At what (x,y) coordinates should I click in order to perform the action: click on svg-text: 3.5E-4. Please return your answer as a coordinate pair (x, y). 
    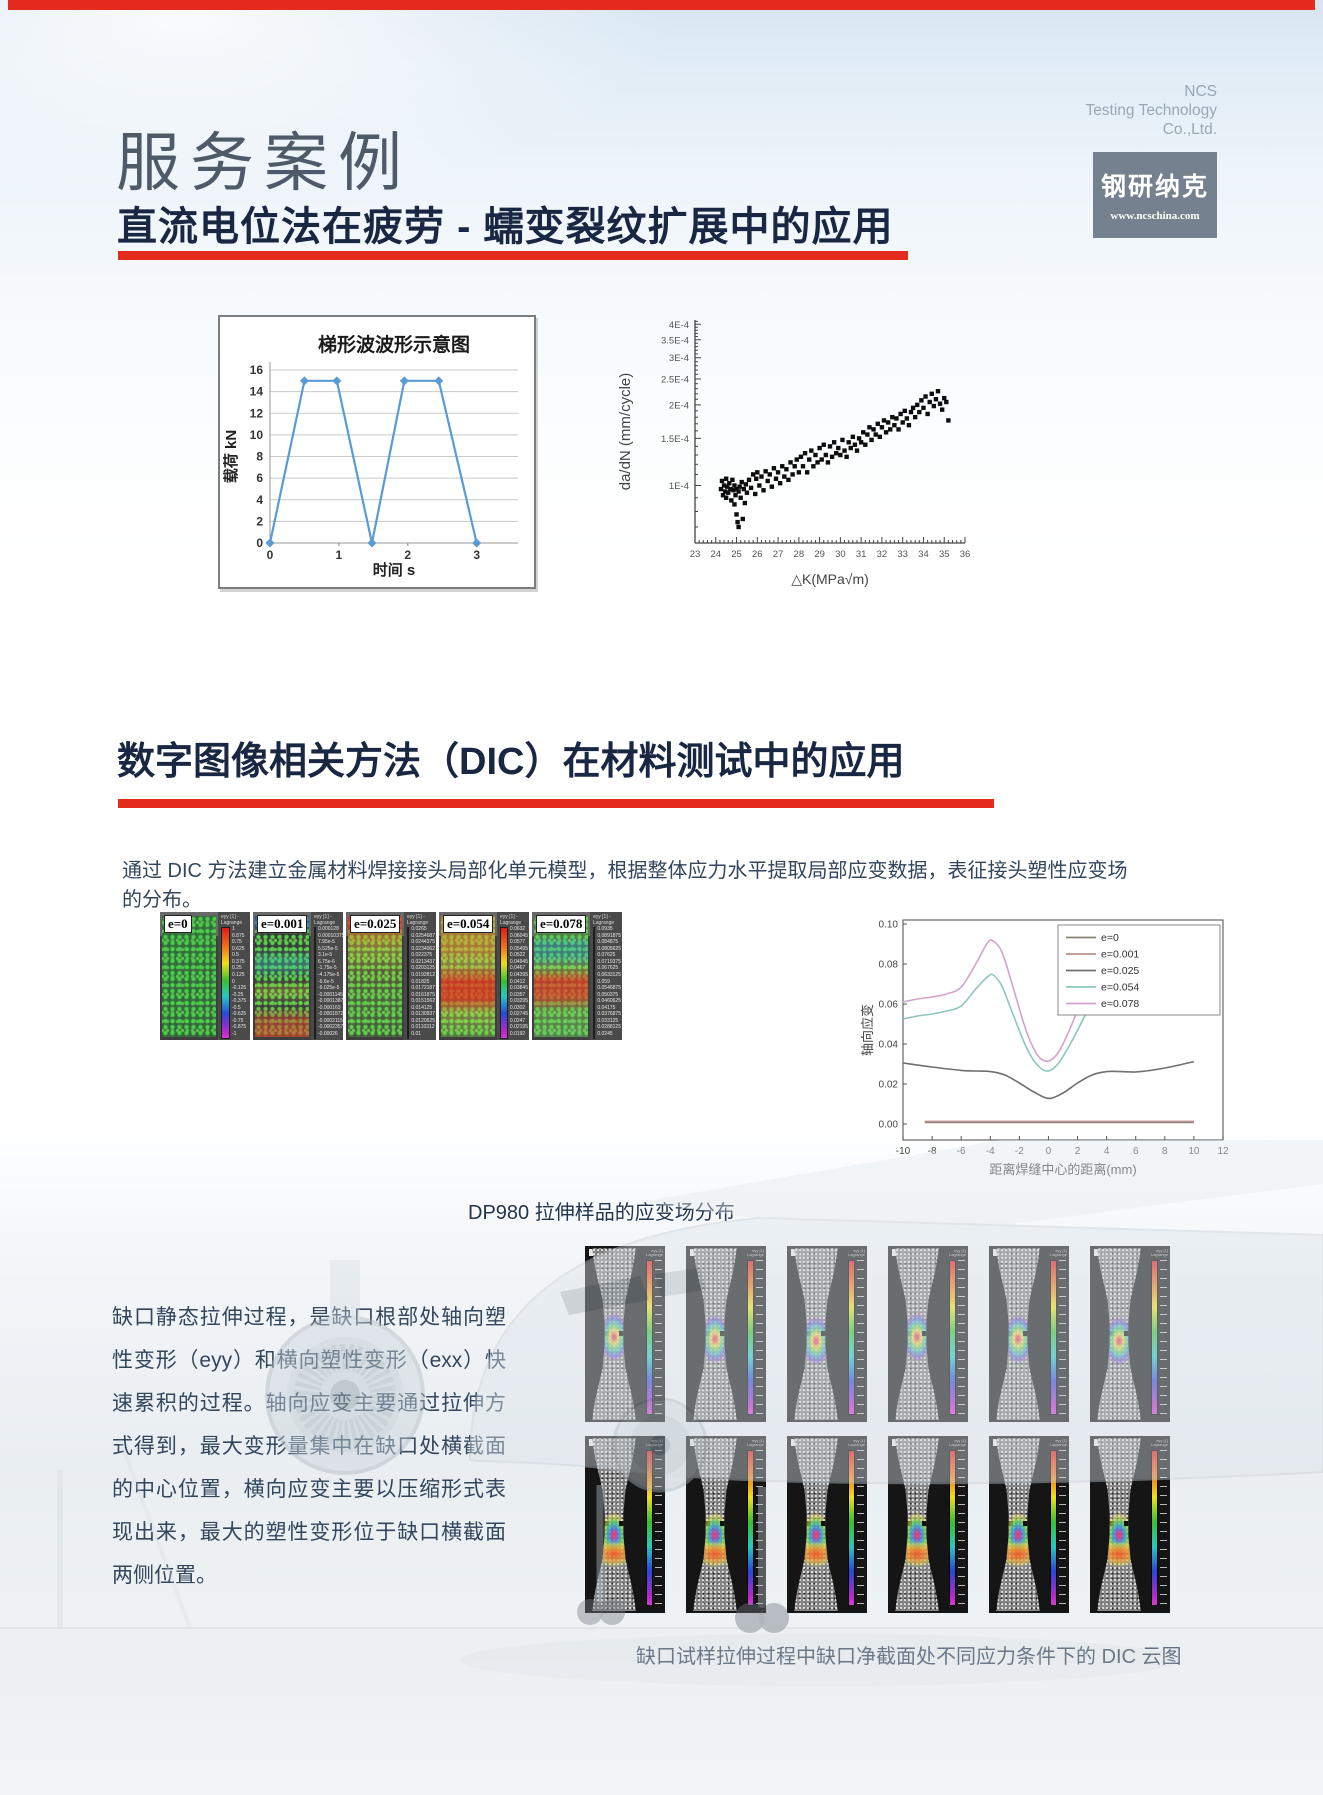
    Looking at the image, I should click on (675, 340).